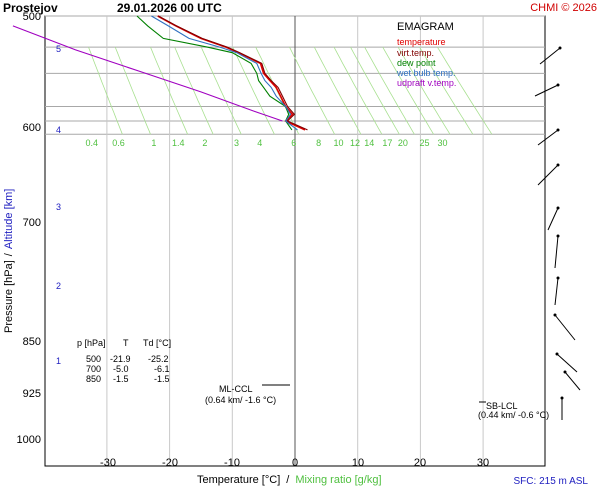 This screenshot has width=600, height=500. Describe the element at coordinates (442, 143) in the screenshot. I see `mixing-ratio-tick: 30` at that location.